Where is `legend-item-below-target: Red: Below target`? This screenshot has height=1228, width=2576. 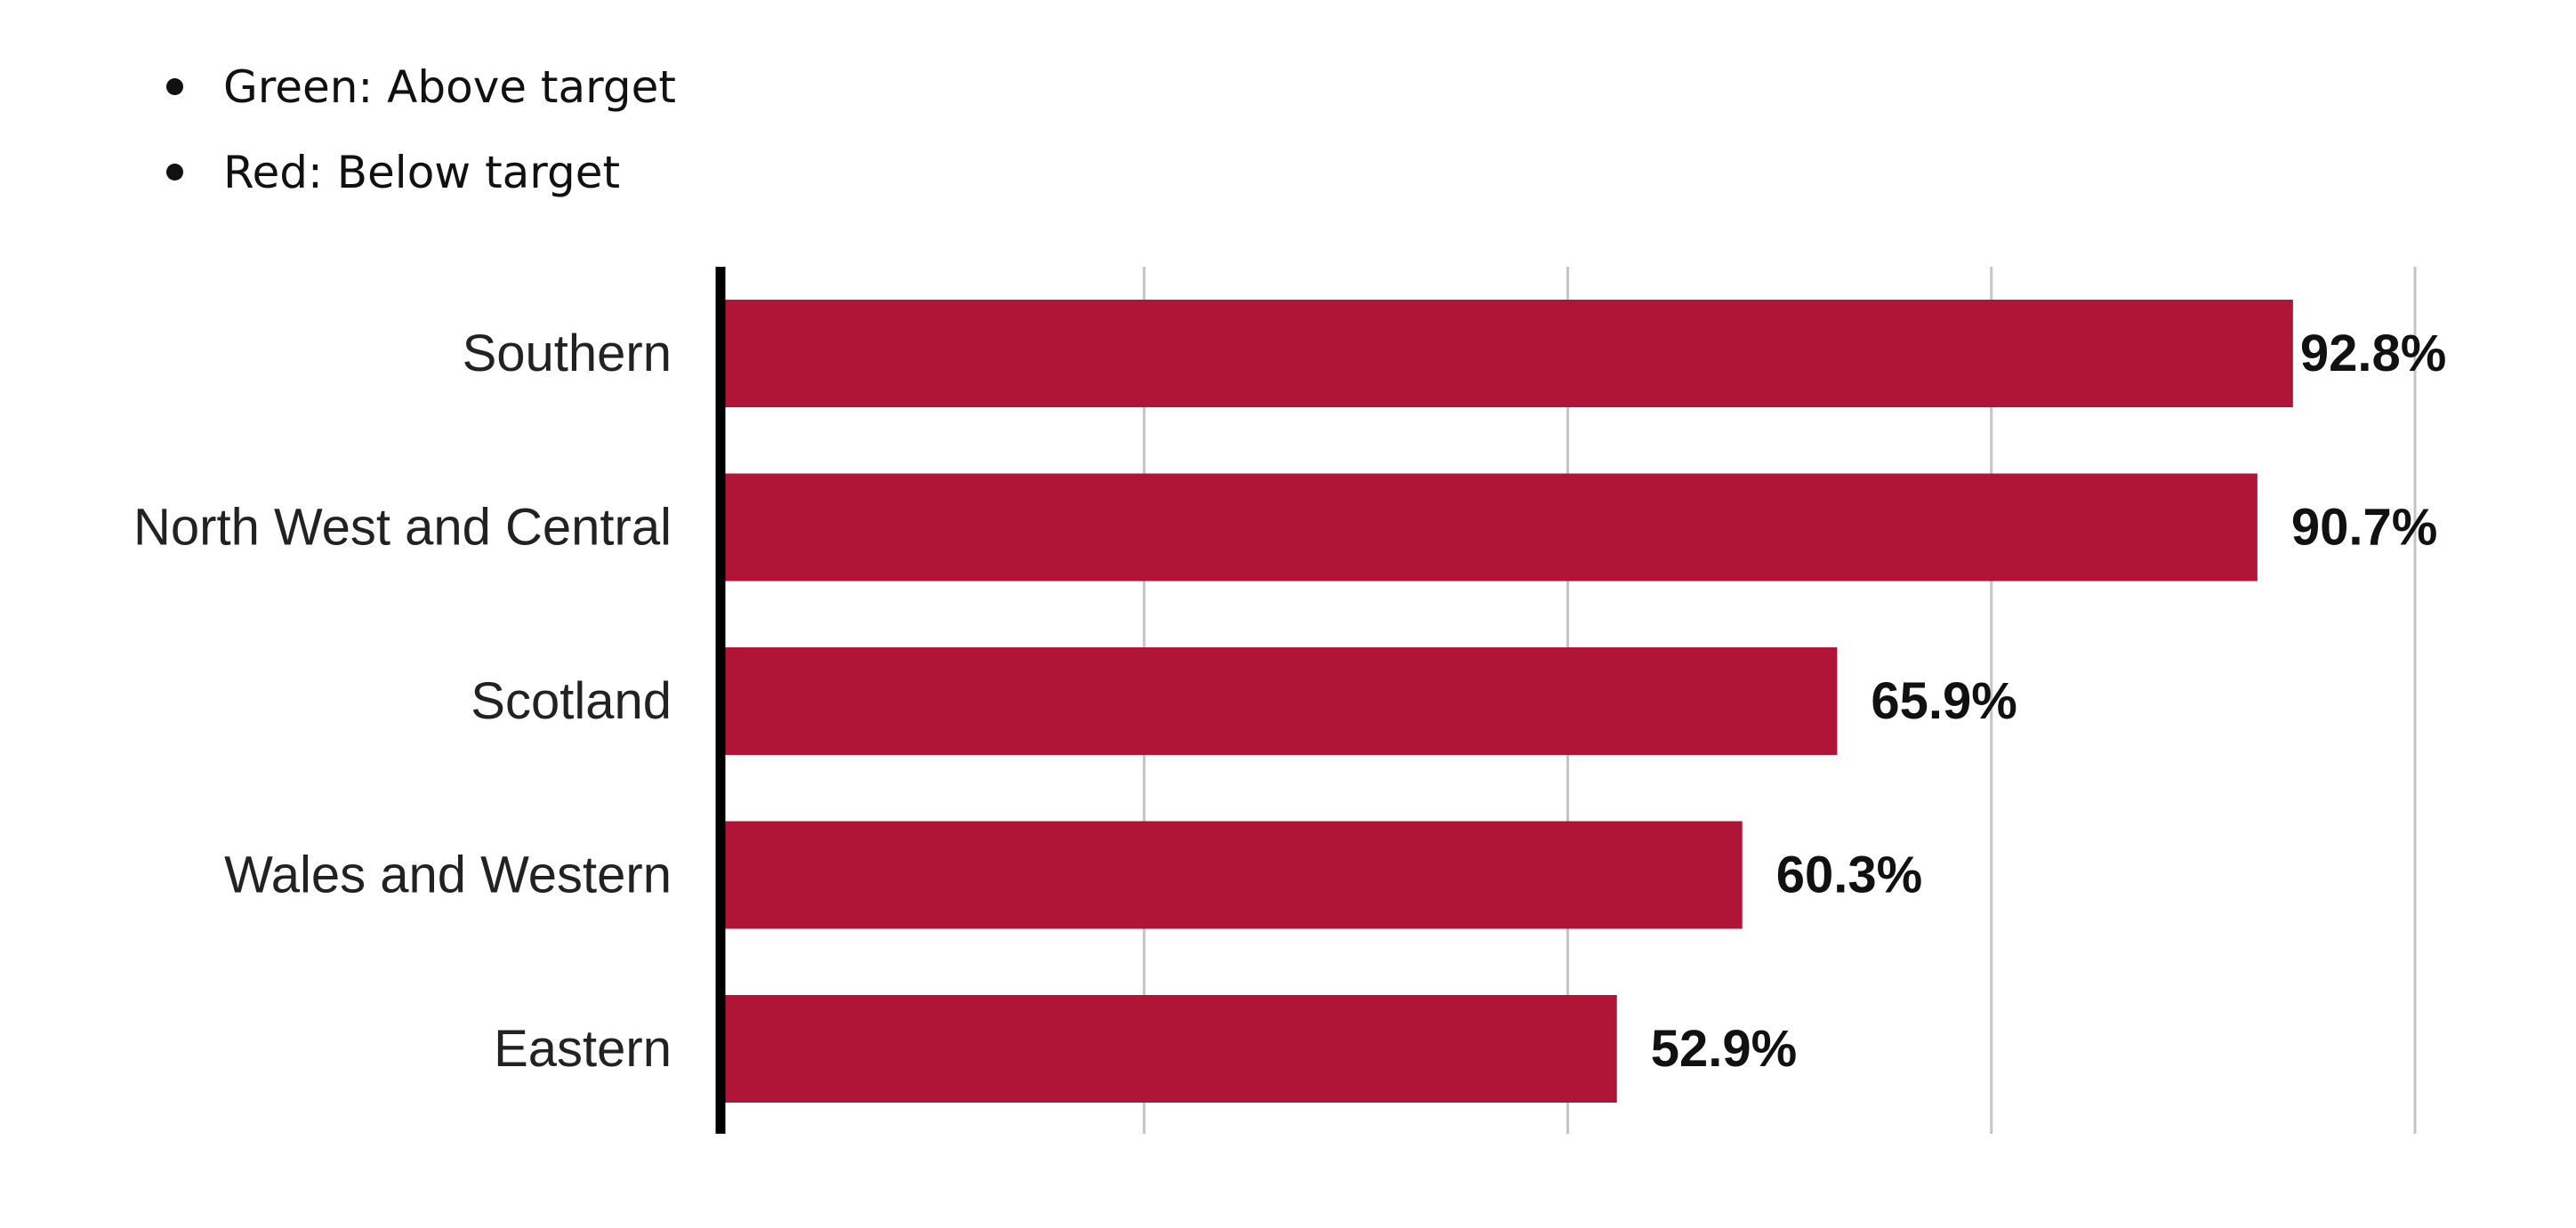 legend-item-below-target: Red: Below target is located at coordinates (416, 177).